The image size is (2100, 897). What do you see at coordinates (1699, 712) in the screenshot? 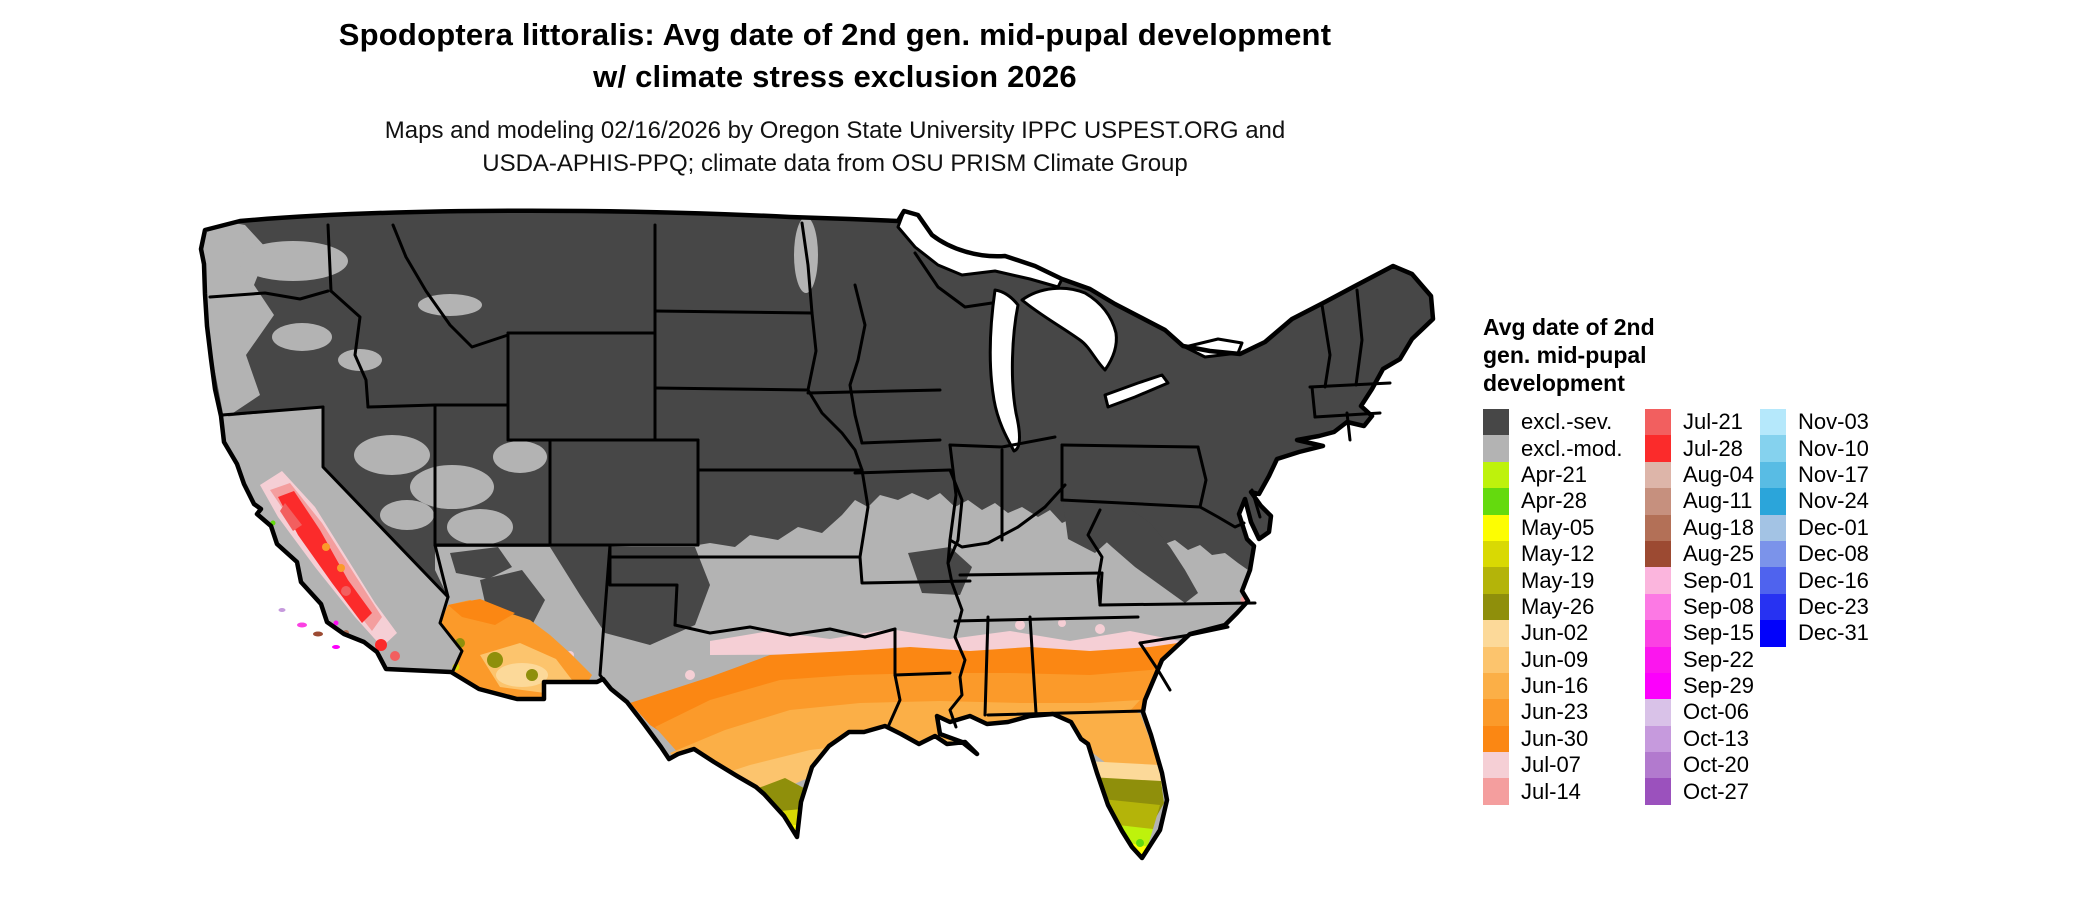
I see `legend-row: Oct-06` at bounding box center [1699, 712].